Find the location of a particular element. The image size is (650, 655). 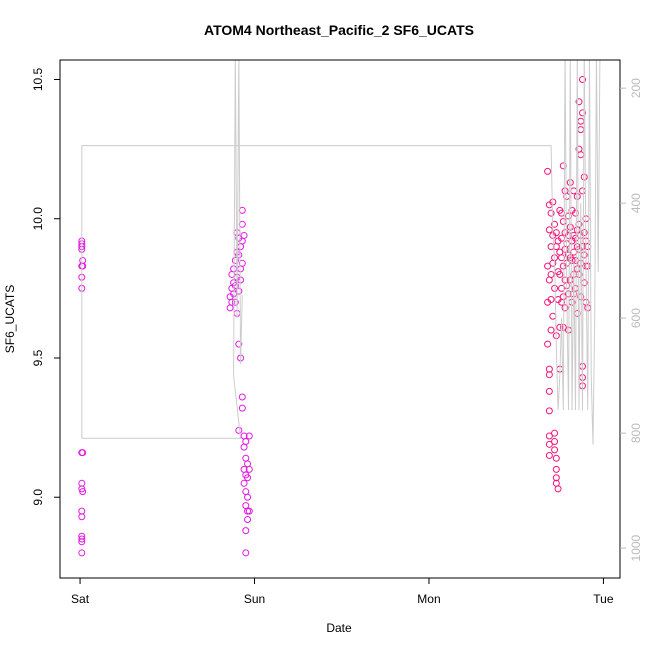

y2-tick-label: 1000 is located at coordinates (636, 547).